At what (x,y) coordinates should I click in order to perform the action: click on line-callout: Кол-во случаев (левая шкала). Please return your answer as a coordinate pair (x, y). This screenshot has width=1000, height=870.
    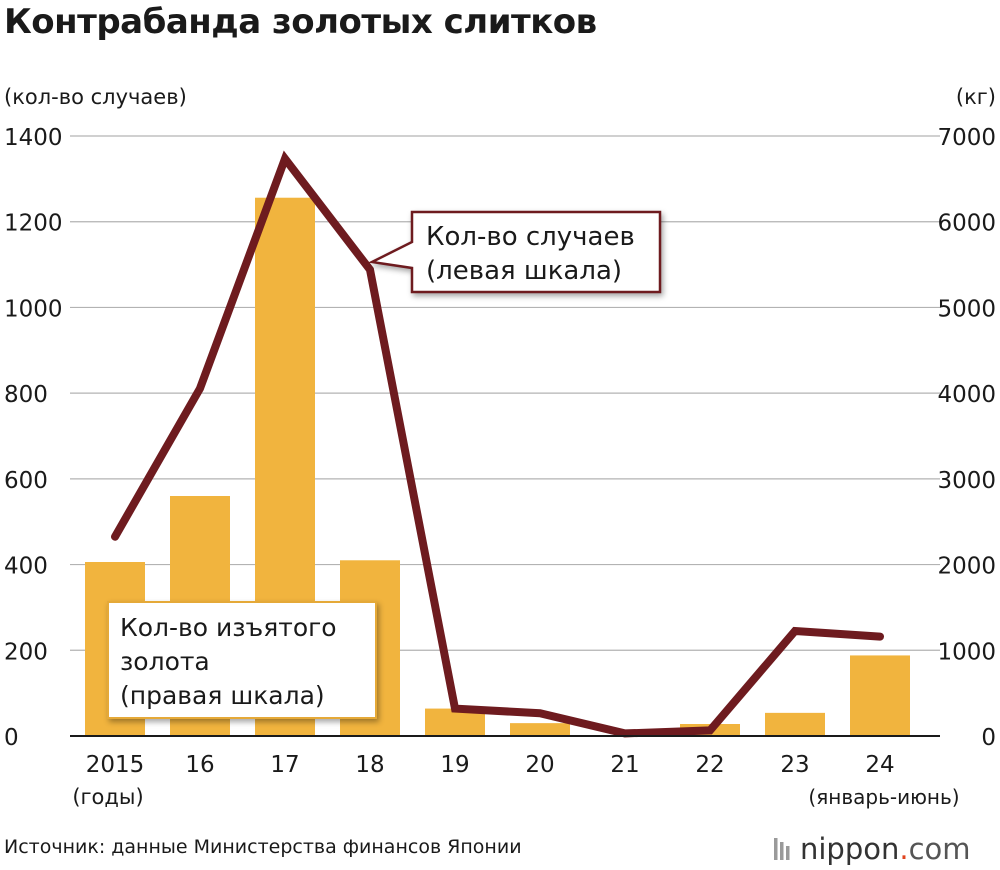
    Looking at the image, I should click on (514, 252).